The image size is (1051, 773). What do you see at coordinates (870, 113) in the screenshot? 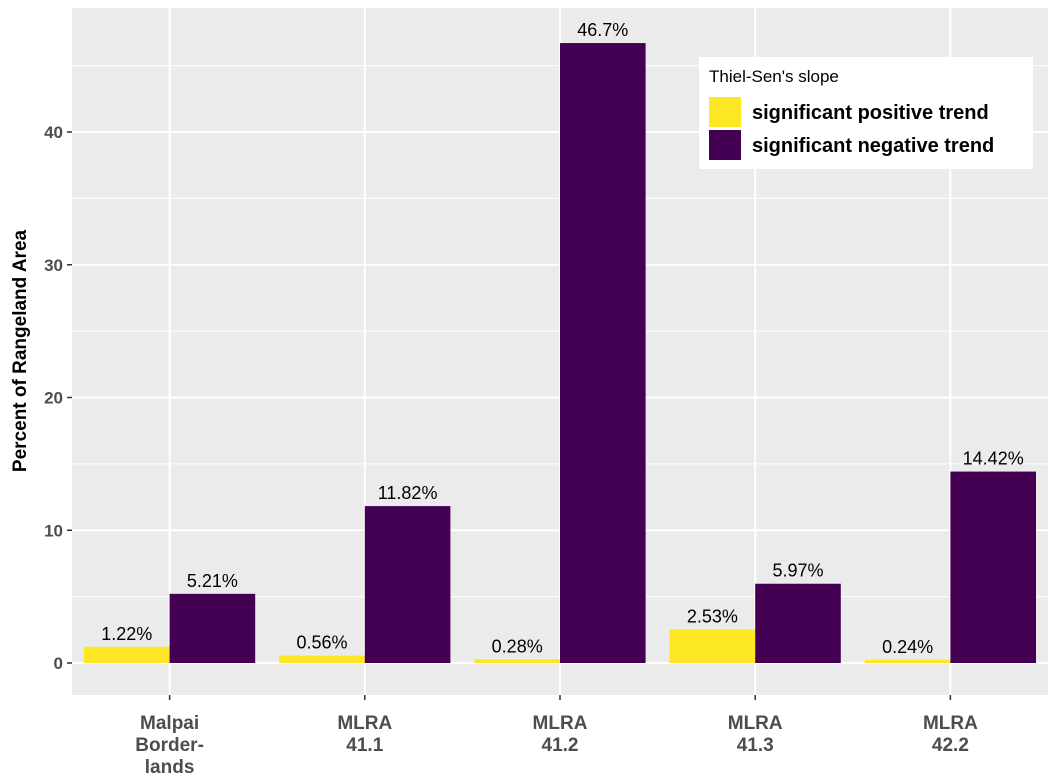
I see `legend-label-positive: significant positive trend` at bounding box center [870, 113].